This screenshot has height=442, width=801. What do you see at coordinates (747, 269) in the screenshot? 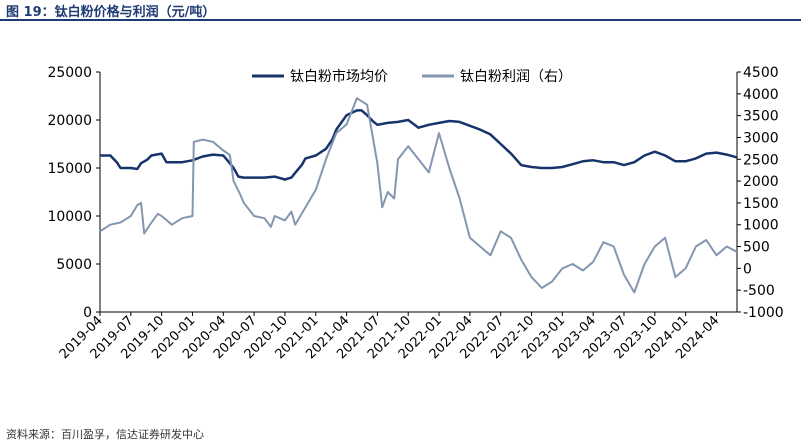
I see `y-right-tick-label: 0` at bounding box center [747, 269].